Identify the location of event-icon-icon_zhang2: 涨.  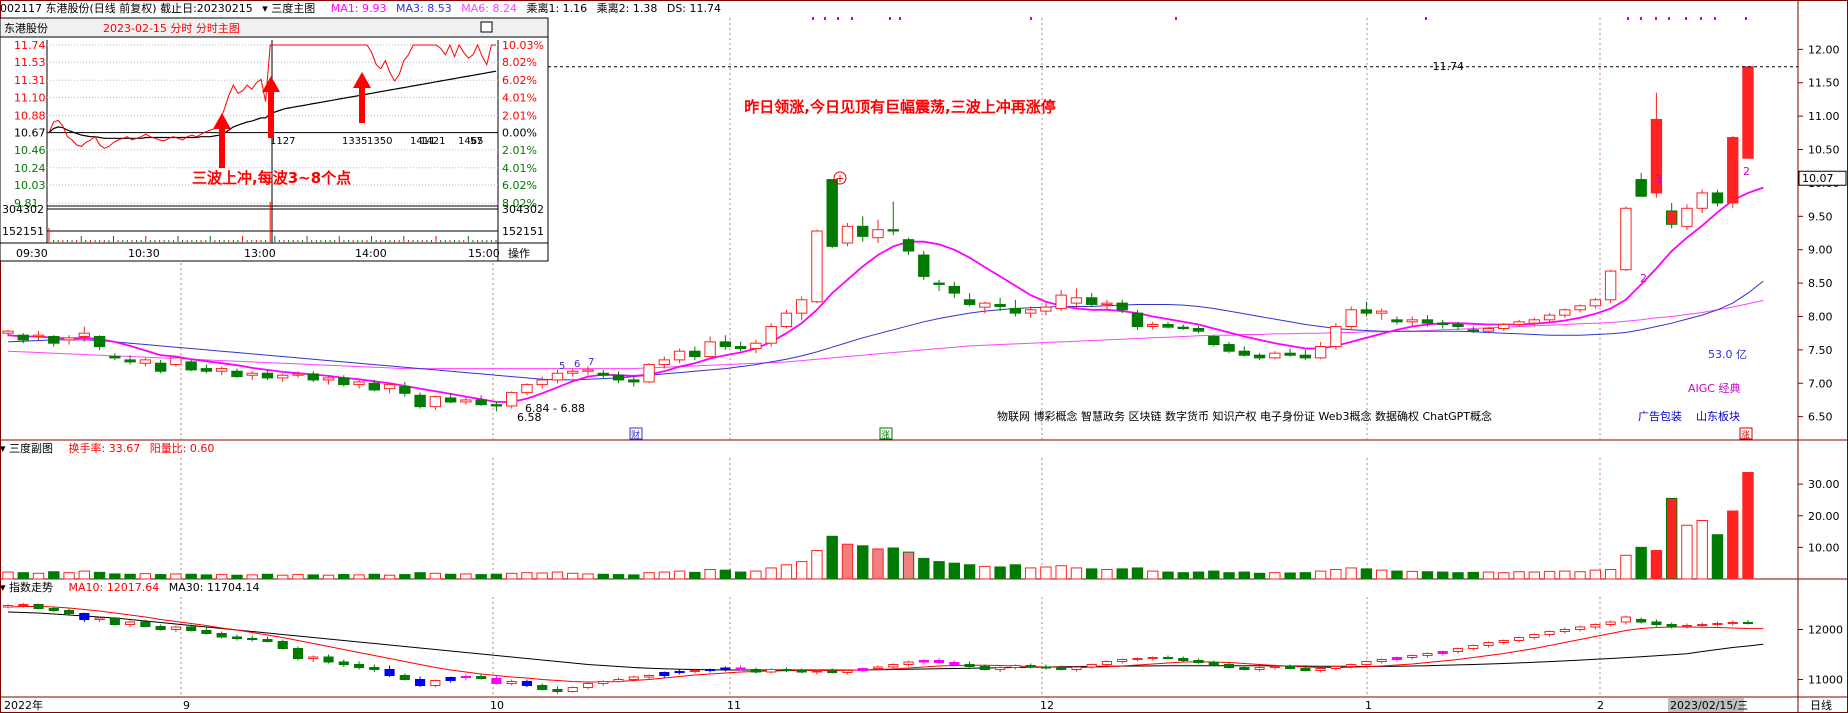
(1745, 435).